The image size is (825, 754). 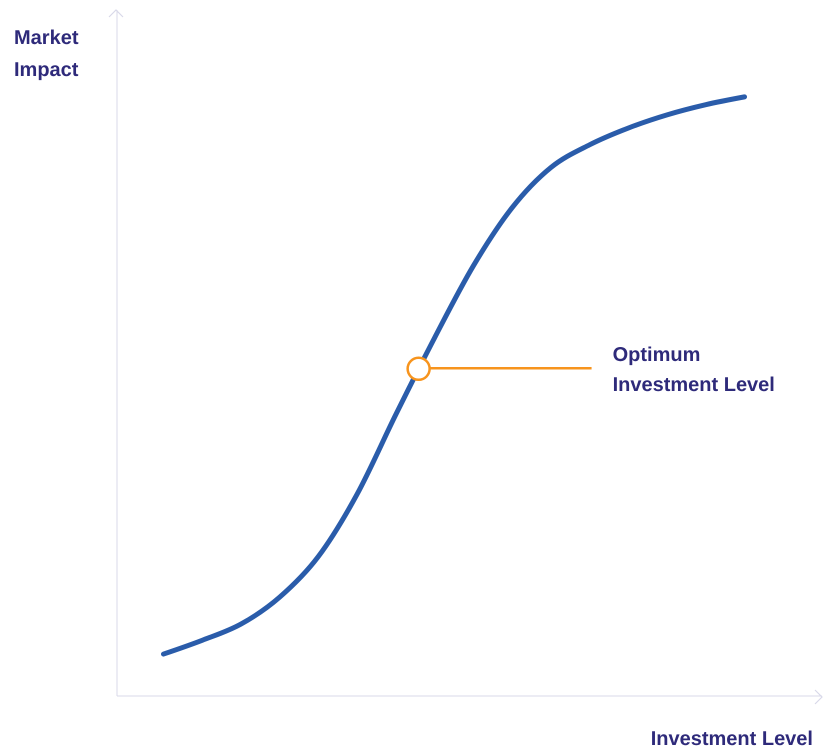 What do you see at coordinates (731, 739) in the screenshot?
I see `x-axis-title: Investment Level` at bounding box center [731, 739].